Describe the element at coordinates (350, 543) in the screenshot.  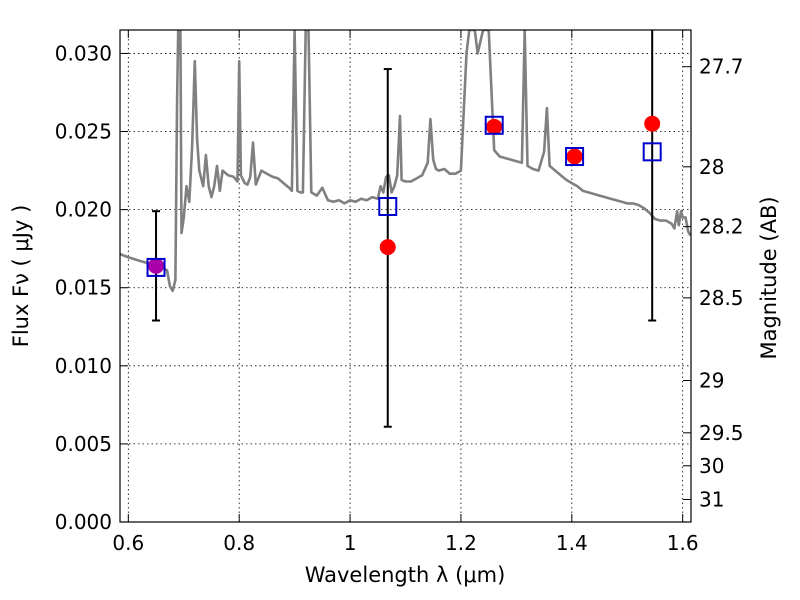
I see `x-tick-label: 1` at that location.